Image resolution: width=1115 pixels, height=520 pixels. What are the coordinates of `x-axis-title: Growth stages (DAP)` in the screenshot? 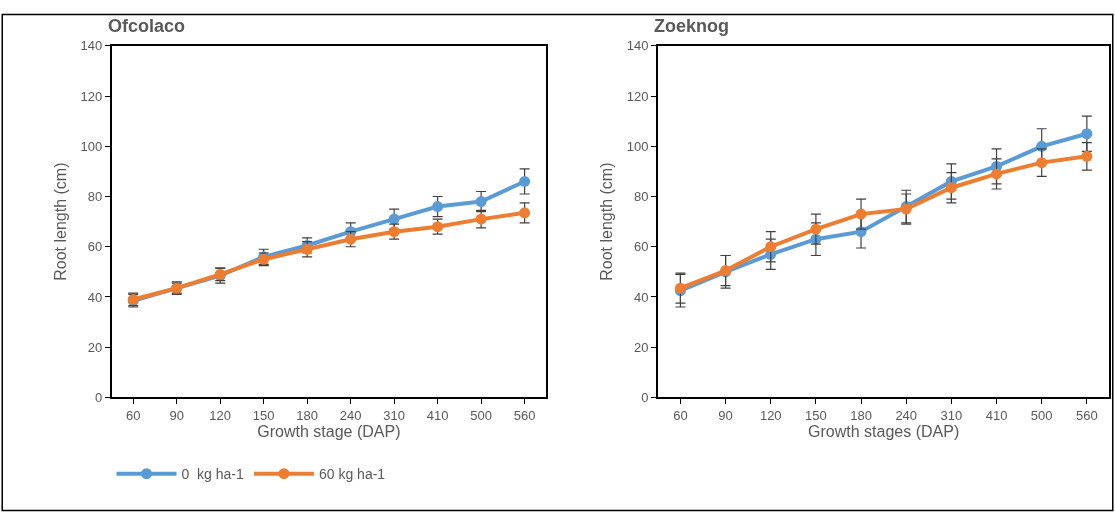 It's located at (884, 431).